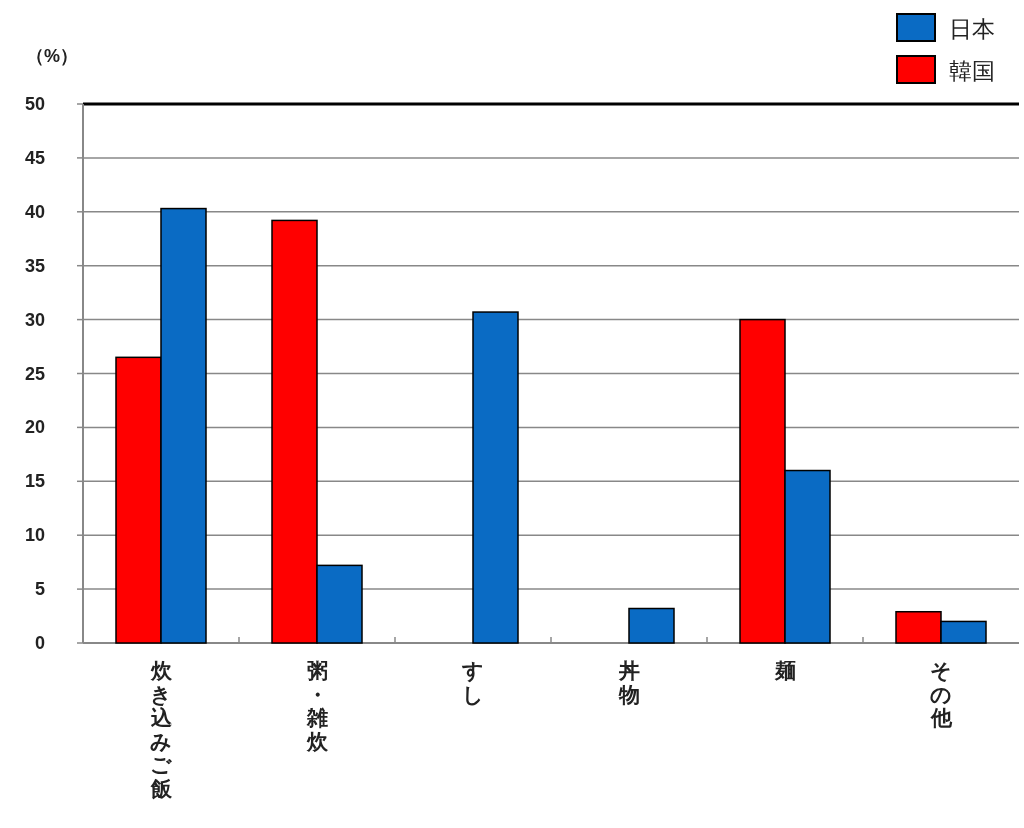  I want to click on y-tick-label: 50, so click(34, 104).